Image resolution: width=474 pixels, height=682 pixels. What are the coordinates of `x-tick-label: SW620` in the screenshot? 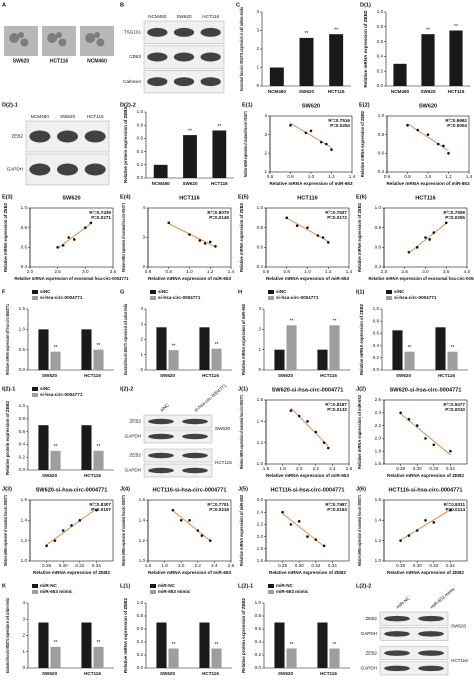 It's located at (190, 183).